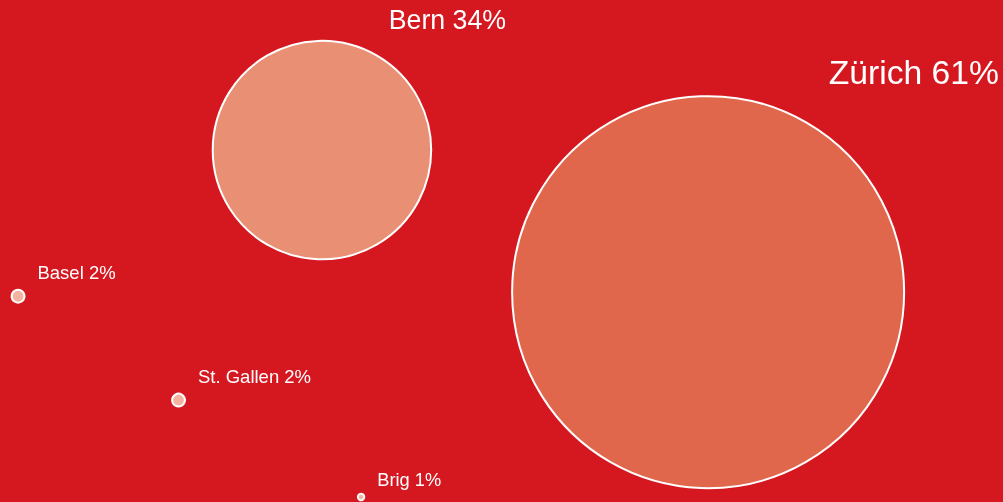 The image size is (1003, 502). Describe the element at coordinates (238, 376) in the screenshot. I see `category-label: St. Gallen` at that location.